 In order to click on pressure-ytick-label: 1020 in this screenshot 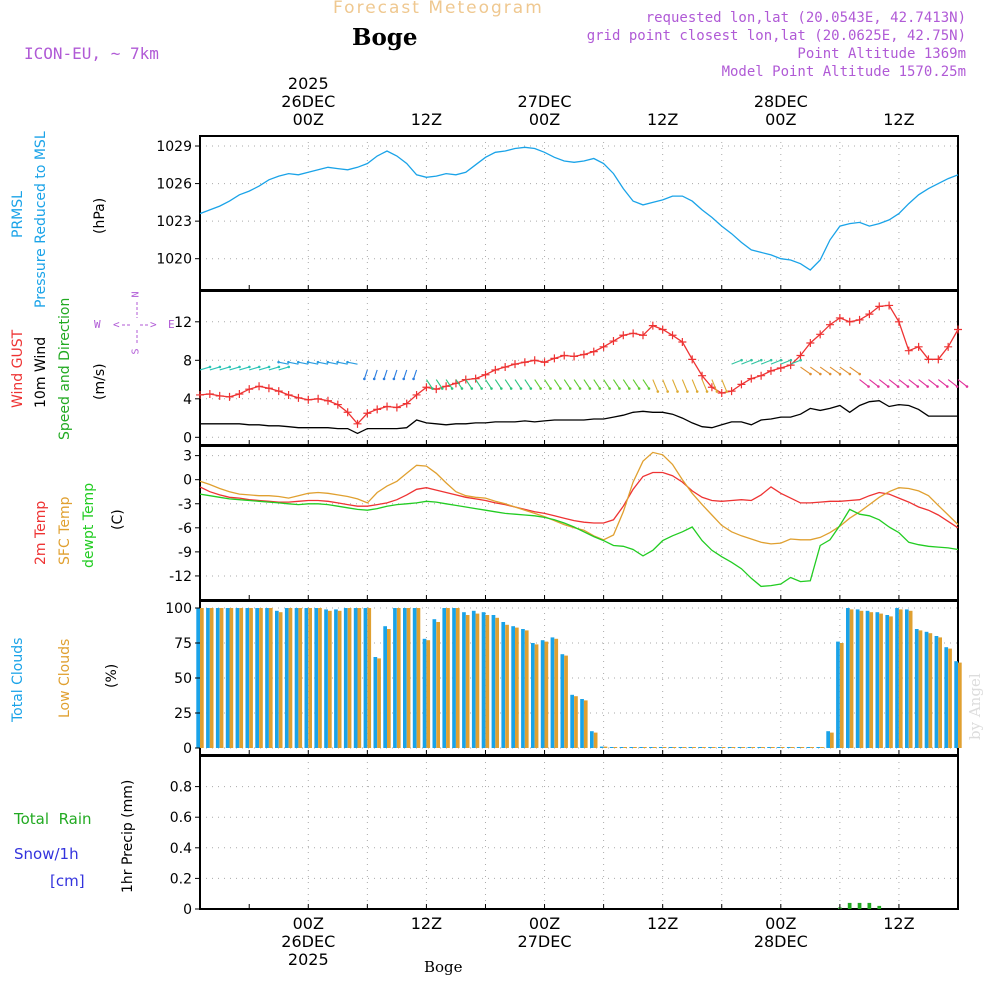, I will do `click(174, 260)`.